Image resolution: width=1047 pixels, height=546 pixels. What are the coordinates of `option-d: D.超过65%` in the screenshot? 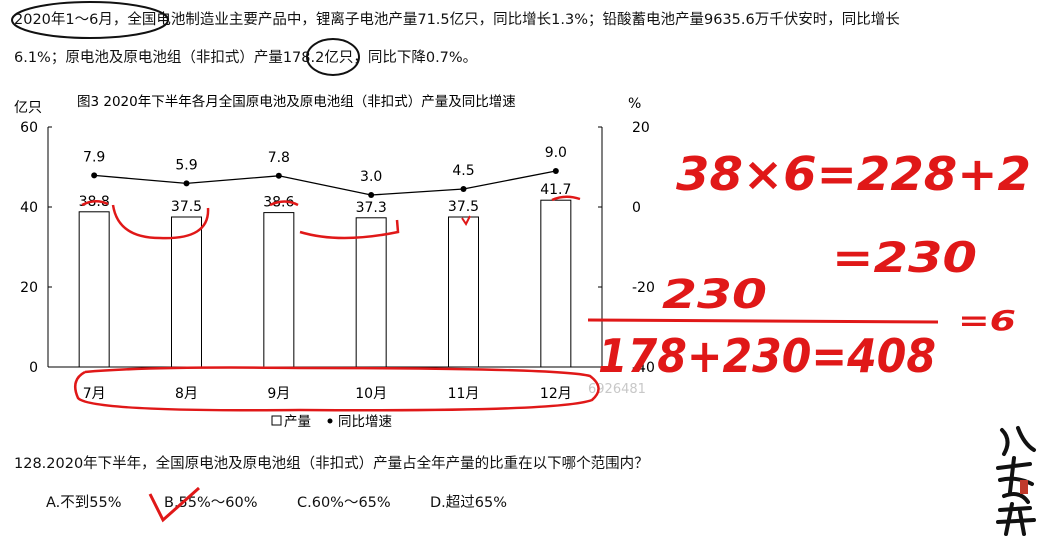 It's located at (469, 503).